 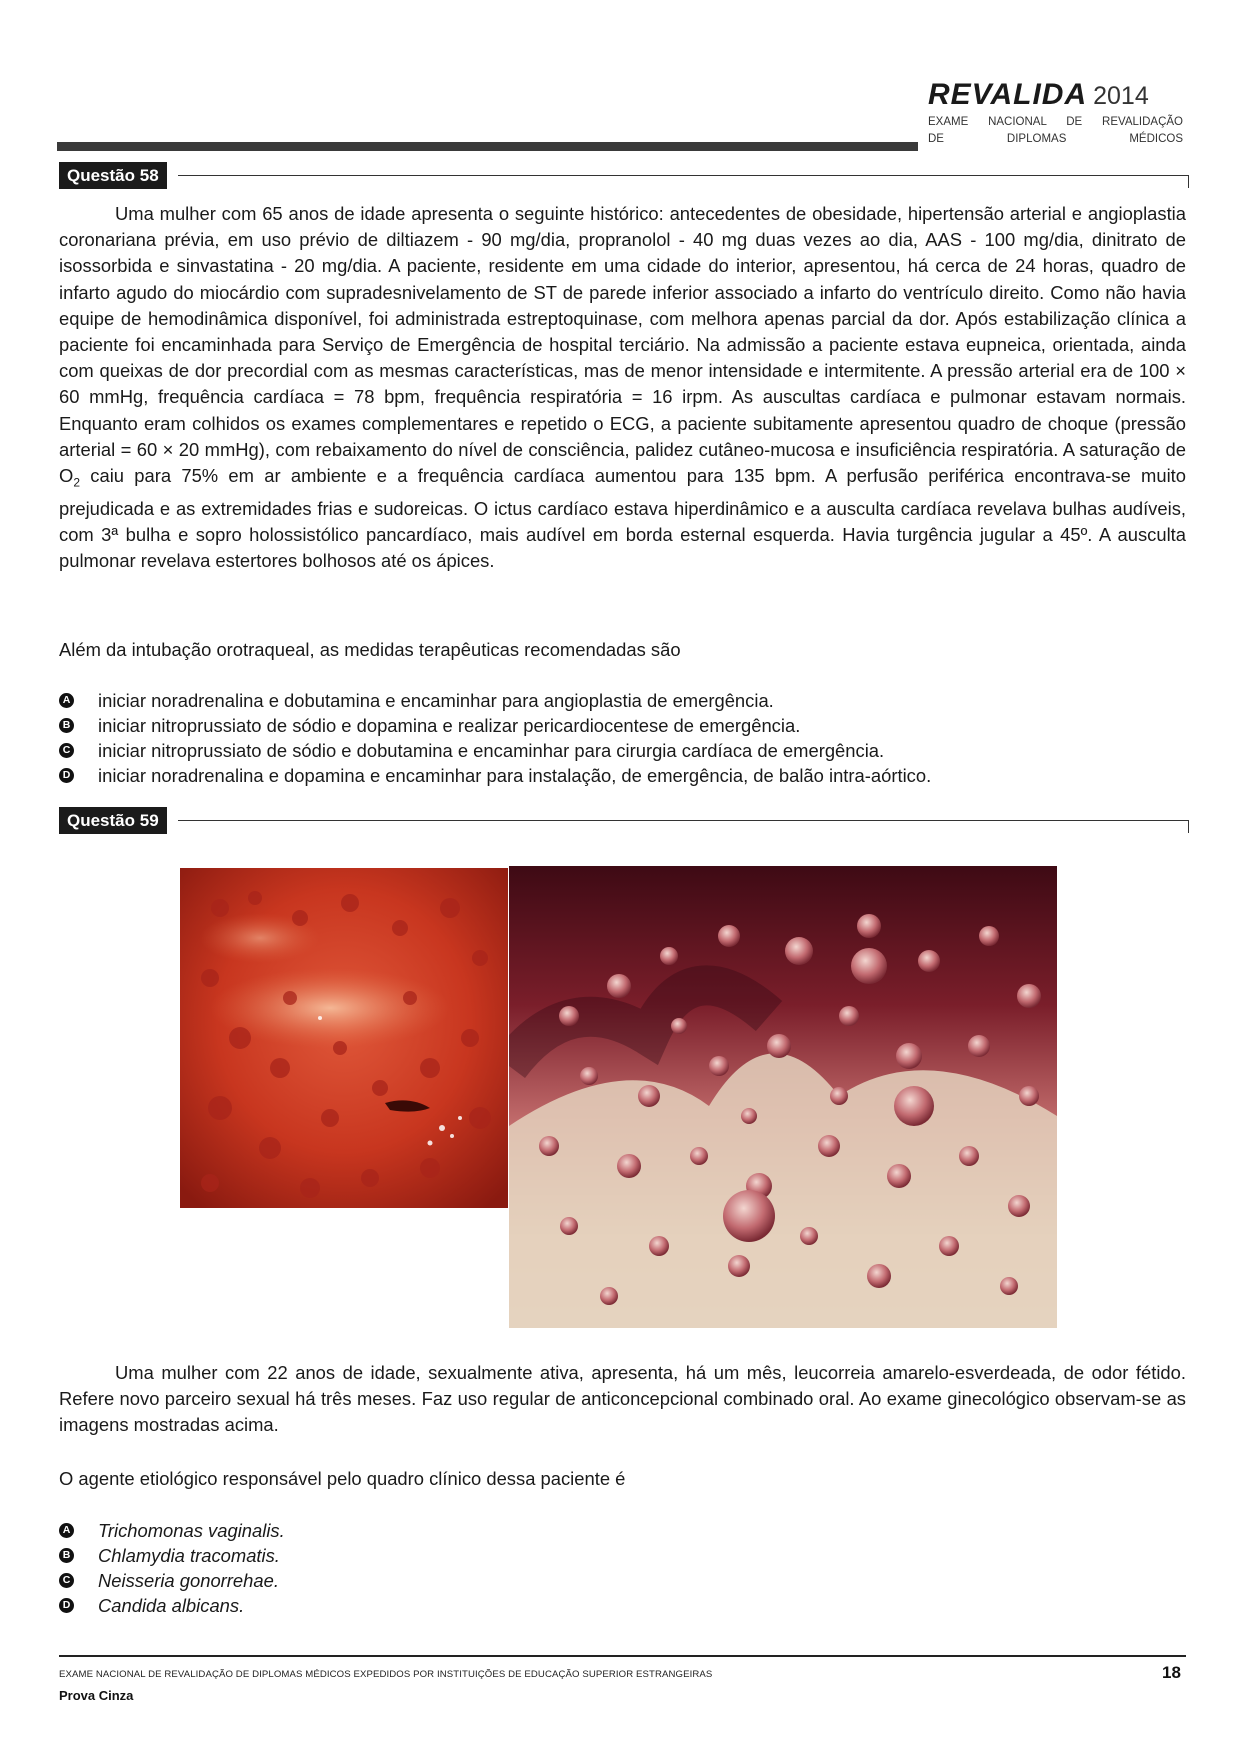 I want to click on vaginal-wall-photo-illustration, so click(x=783, y=1097).